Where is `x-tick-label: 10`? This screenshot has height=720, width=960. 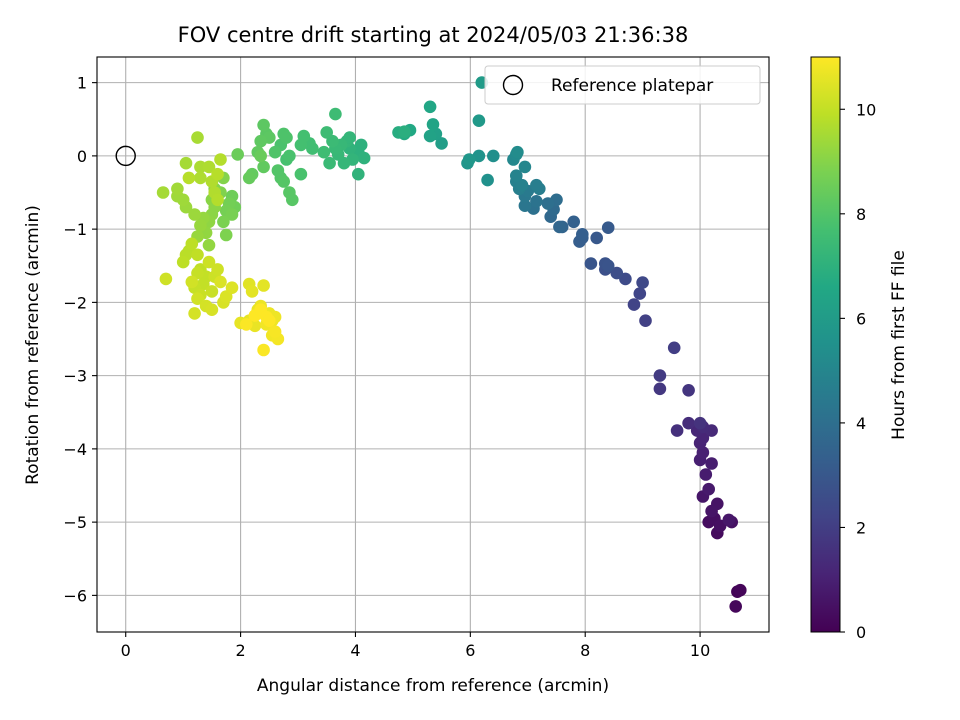
x-tick-label: 10 is located at coordinates (700, 650).